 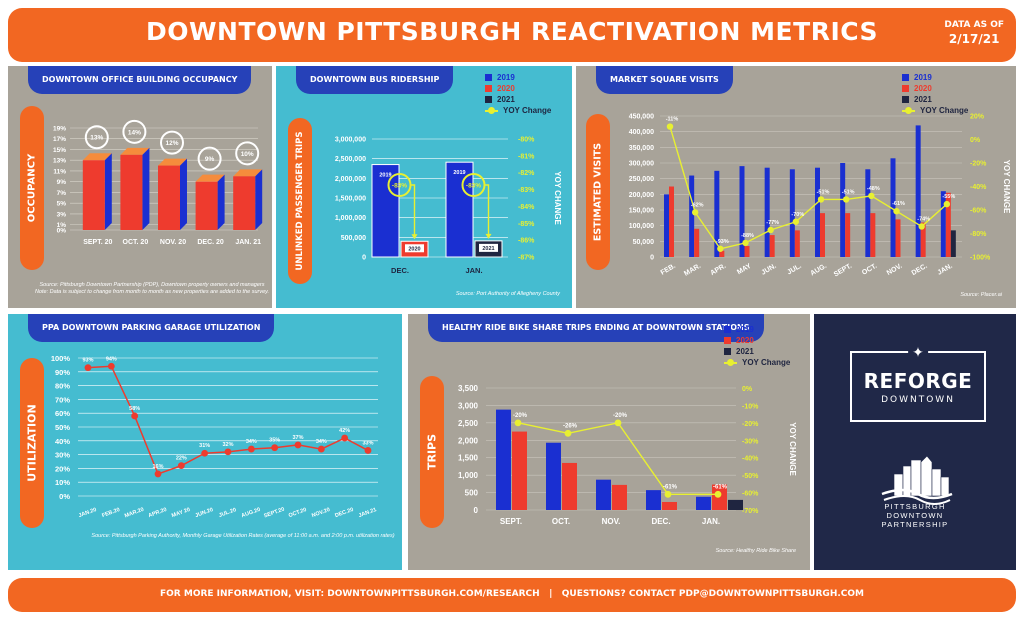 I want to click on y-tick-label: 3%, so click(x=62, y=214).